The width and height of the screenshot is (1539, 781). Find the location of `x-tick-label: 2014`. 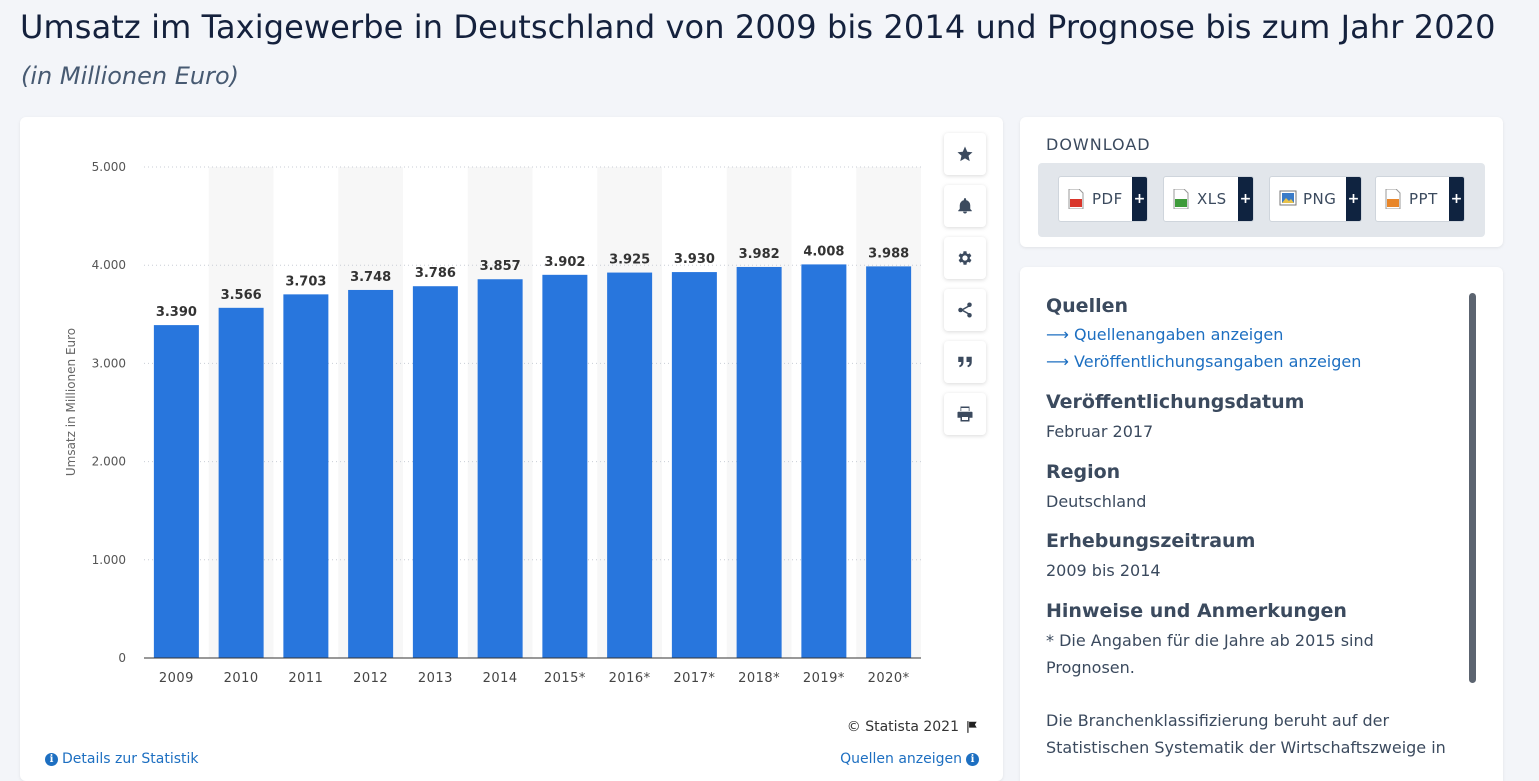

x-tick-label: 2014 is located at coordinates (500, 678).